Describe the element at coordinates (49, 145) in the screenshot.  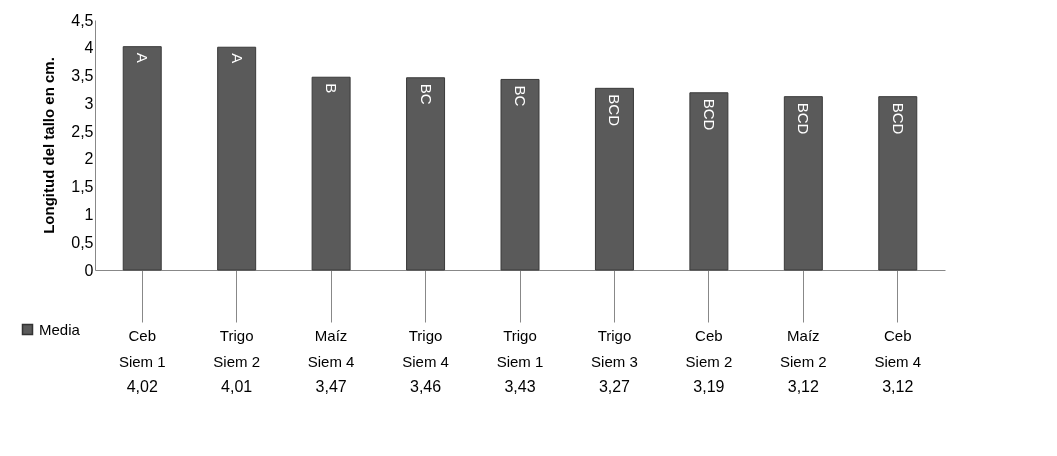
I see `y-axis-title: Longitud del tallo en cm.` at that location.